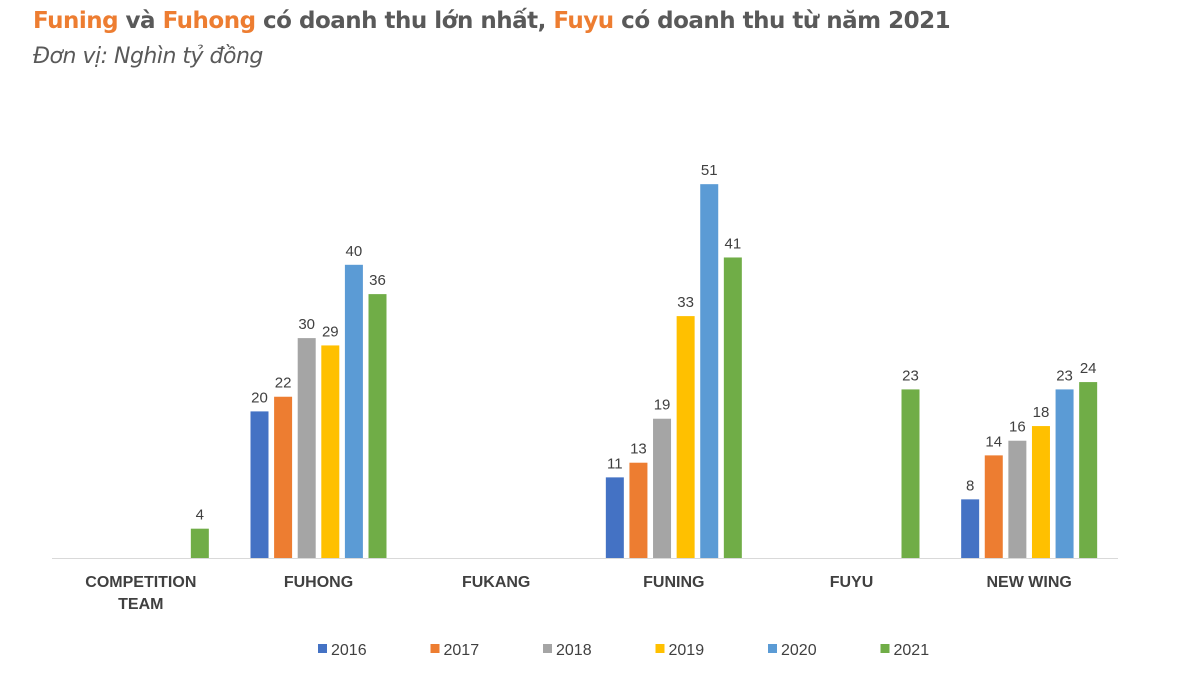  Describe the element at coordinates (322, 648) in the screenshot. I see `legend-swatch-2016` at that location.